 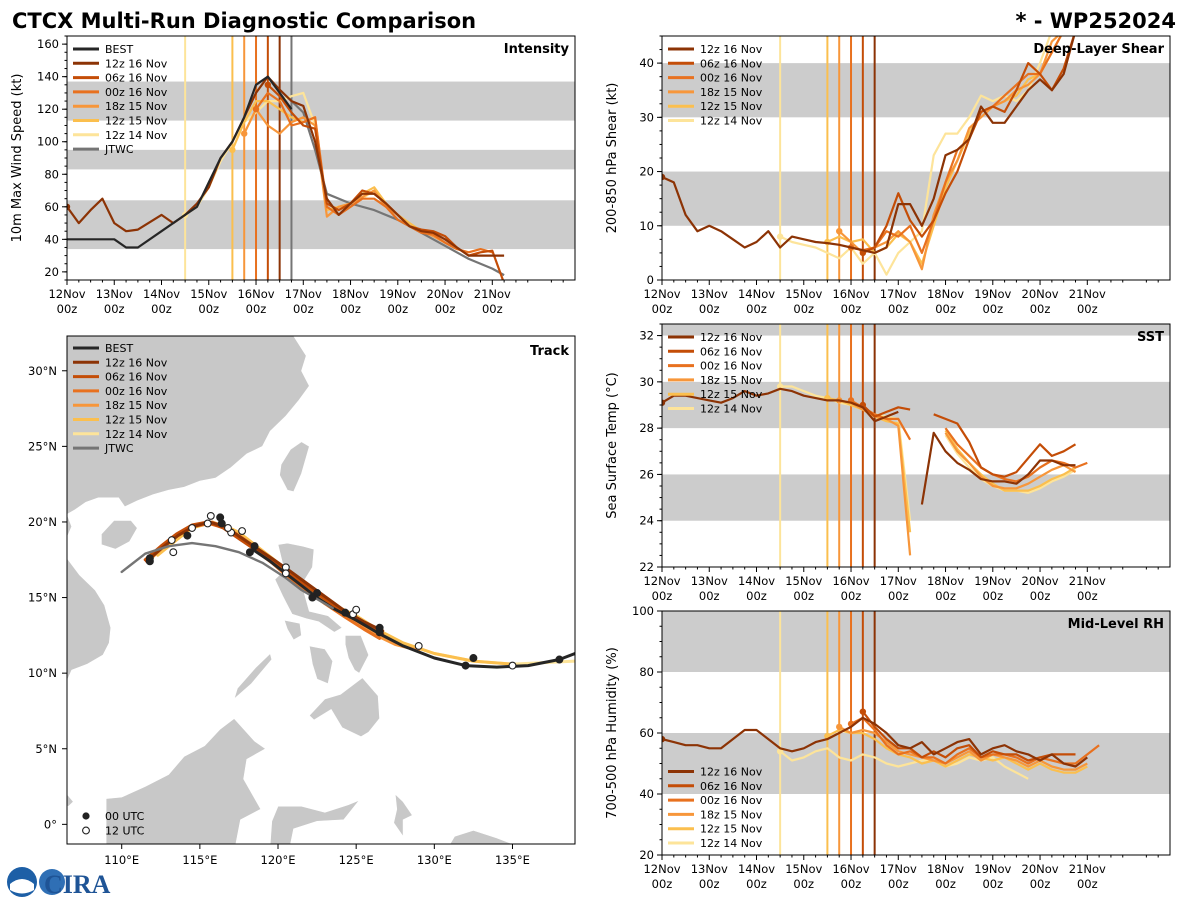 What do you see at coordinates (850, 294) in the screenshot?
I see `shear-xtick-label-4: 16Nov` at bounding box center [850, 294].